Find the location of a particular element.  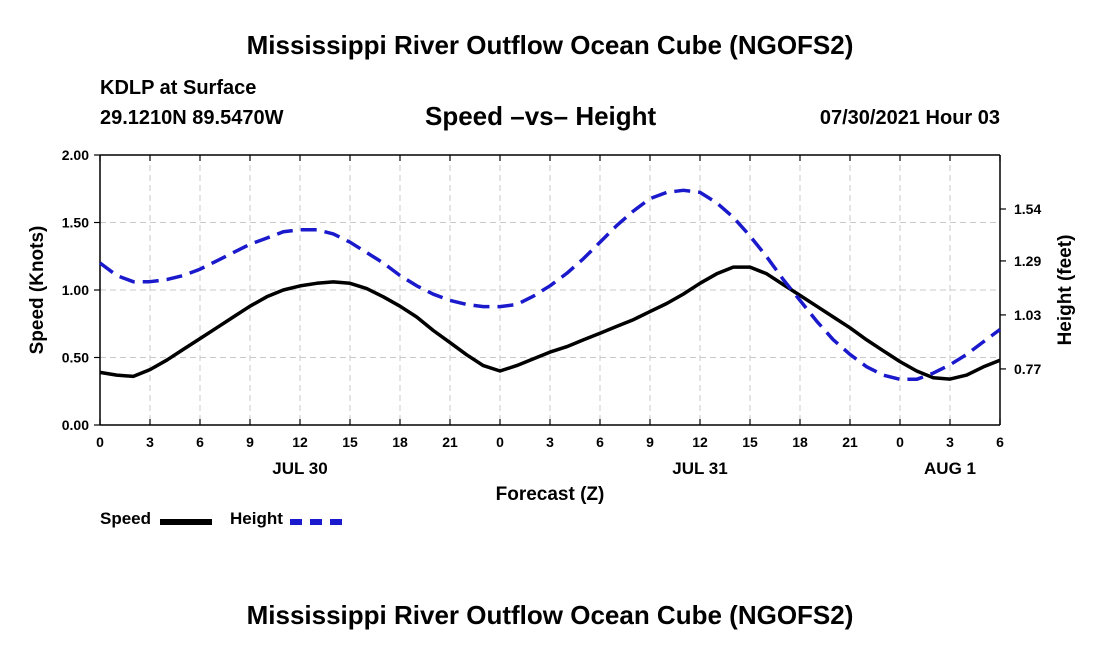

y-tick-label-left: 1.00 is located at coordinates (75, 290).